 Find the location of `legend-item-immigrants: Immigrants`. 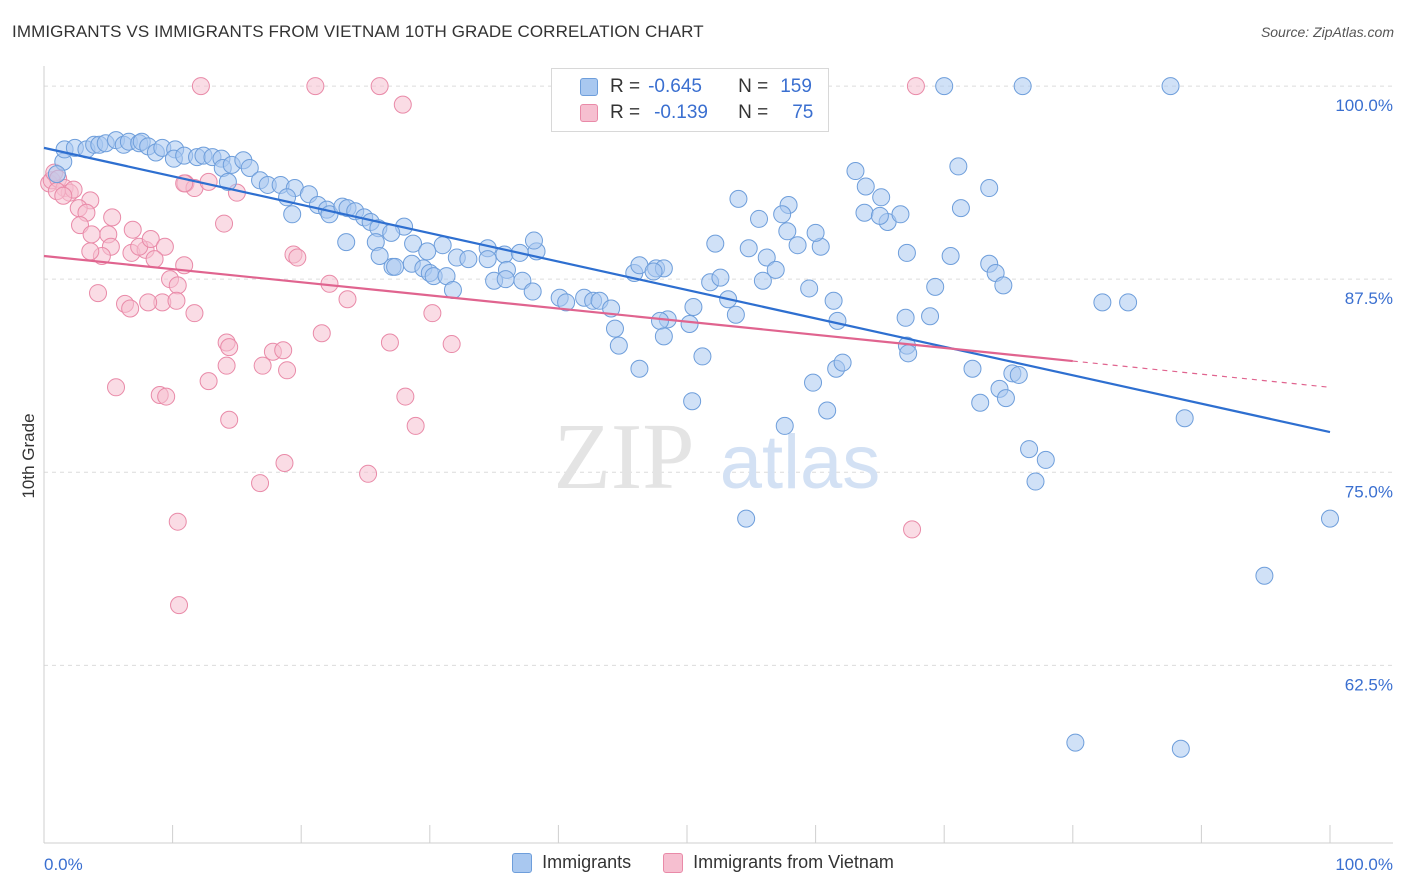

legend-item-immigrants: Immigrants is located at coordinates (571, 862).